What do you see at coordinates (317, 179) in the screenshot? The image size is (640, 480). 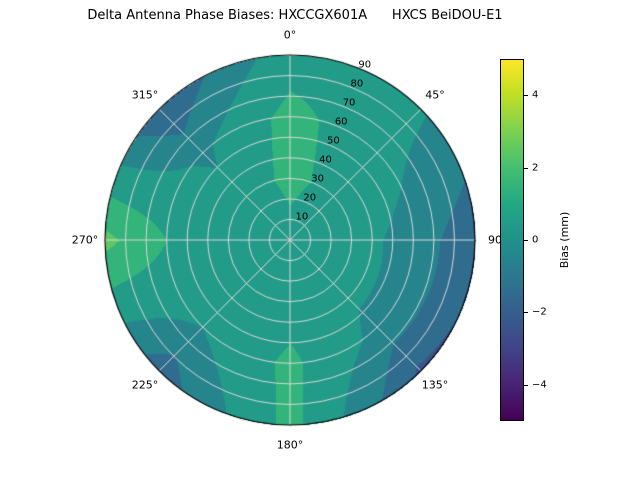 I see `radial-tick-label: 30` at bounding box center [317, 179].